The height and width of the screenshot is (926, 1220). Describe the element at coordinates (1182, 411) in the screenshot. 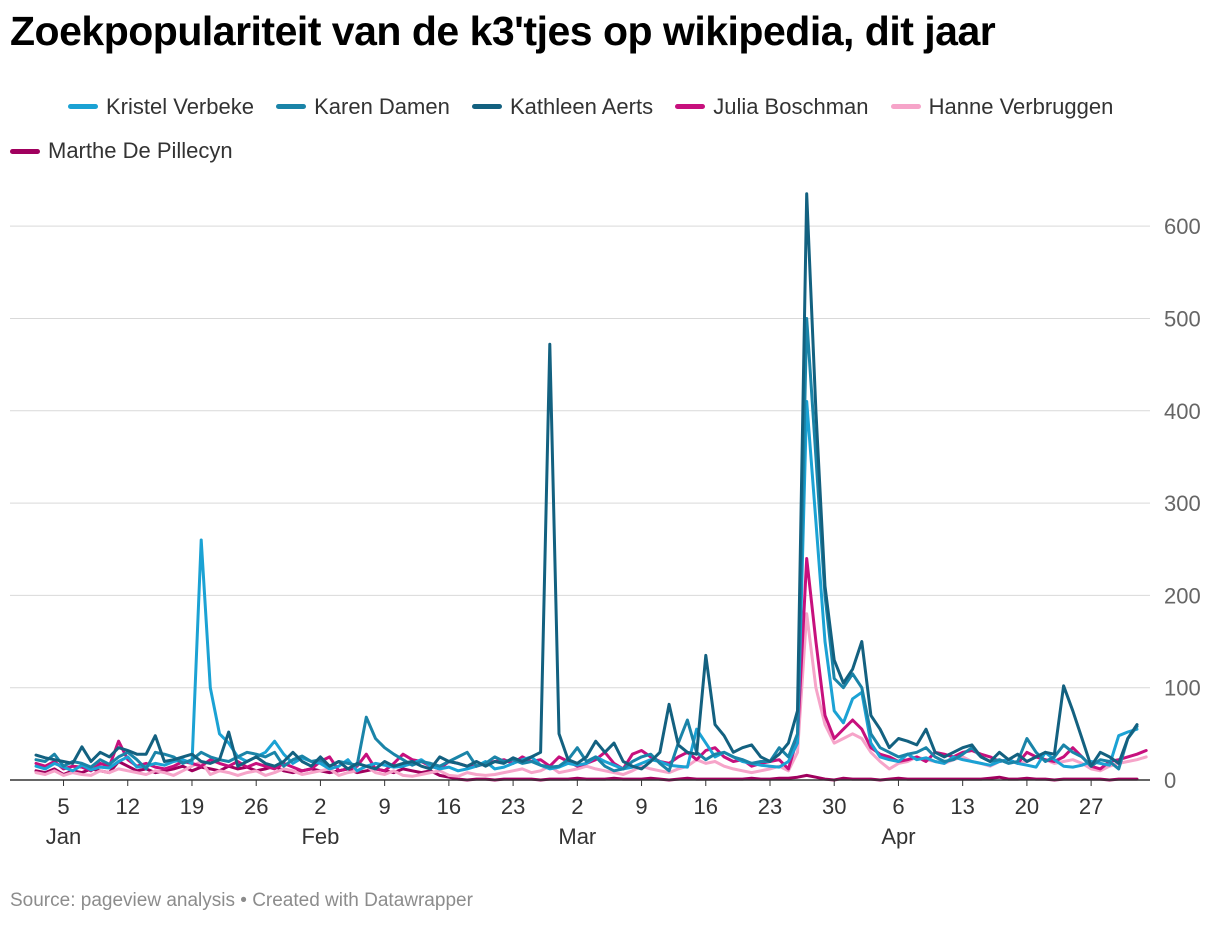

I see `y-tick-label: 400` at that location.